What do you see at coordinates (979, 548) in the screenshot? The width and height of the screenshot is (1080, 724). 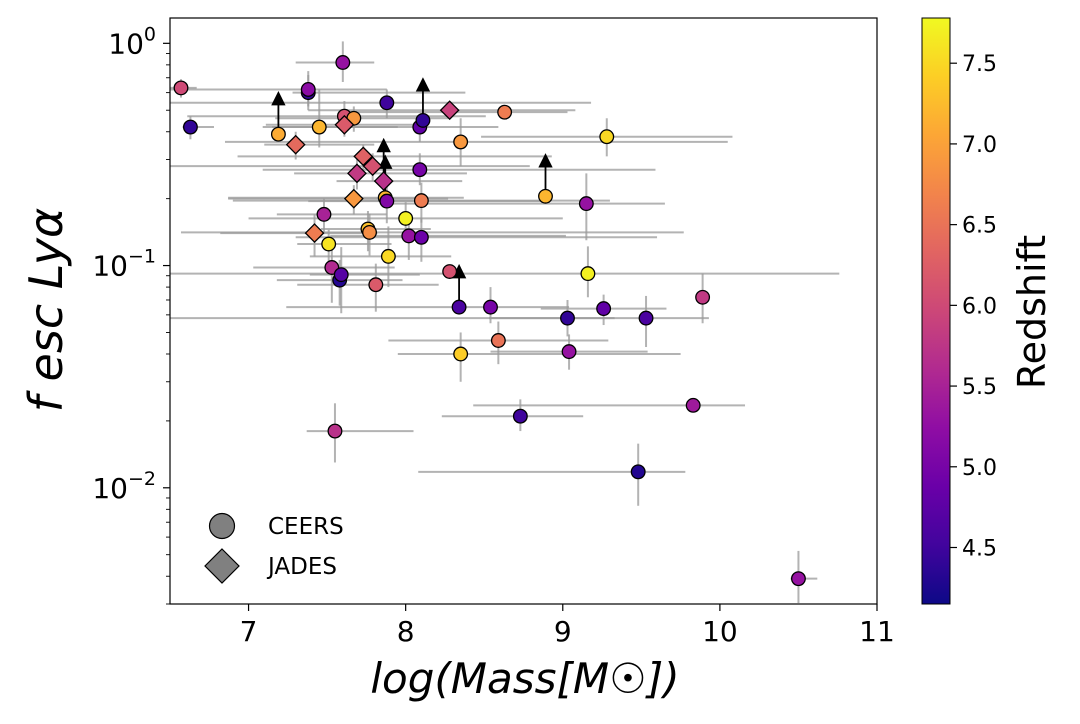 I see `colorbar-tick-label: 4.5` at bounding box center [979, 548].